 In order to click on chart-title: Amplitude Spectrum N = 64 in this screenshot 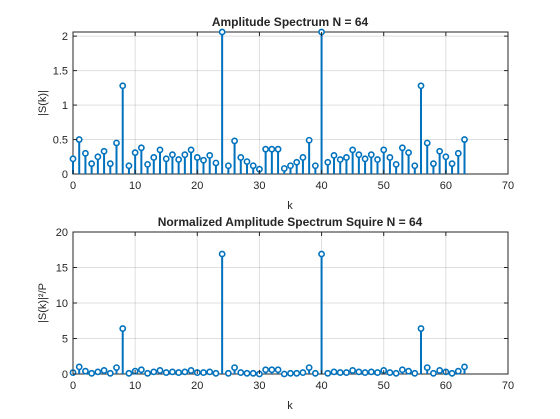, I will do `click(290, 22)`.